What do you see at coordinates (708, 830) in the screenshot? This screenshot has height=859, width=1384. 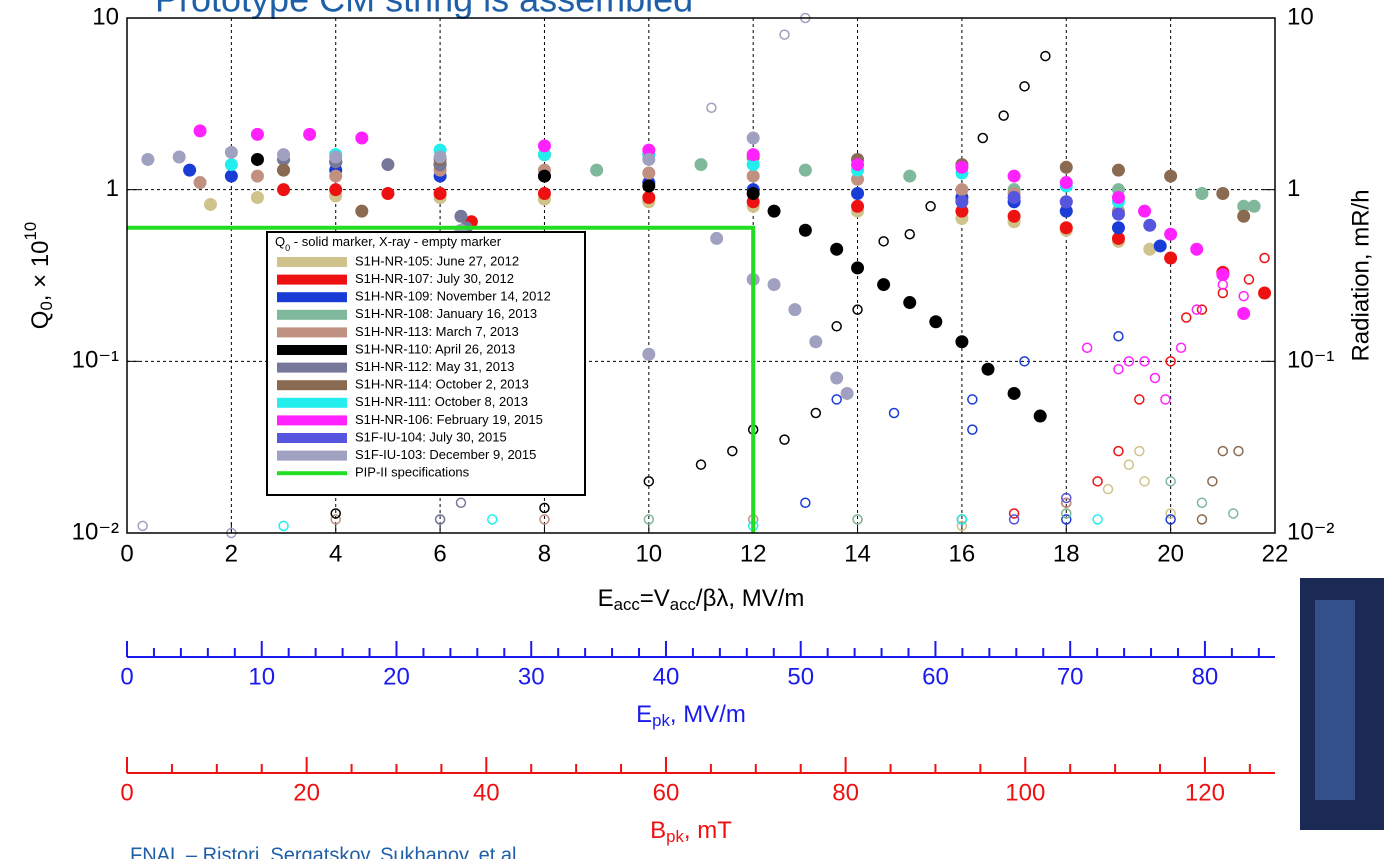 I see `label-part: , mT` at bounding box center [708, 830].